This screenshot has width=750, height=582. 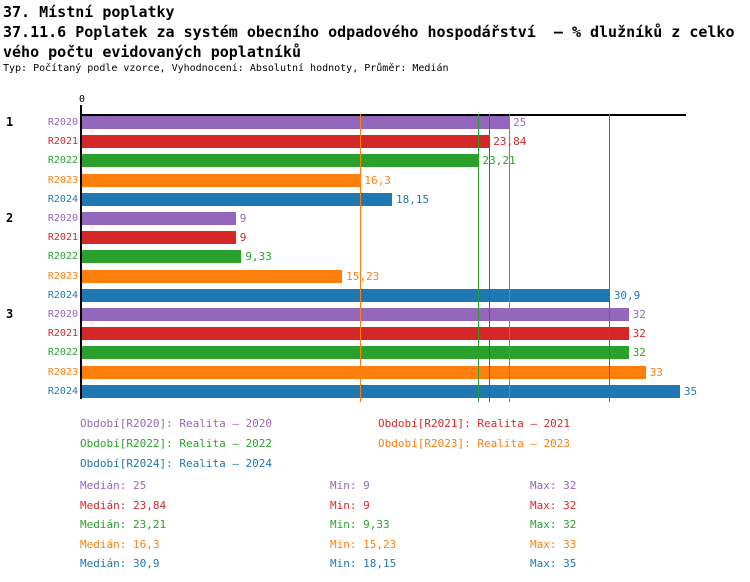 I want to click on stat-median: Medián: 30,9, so click(x=120, y=564).